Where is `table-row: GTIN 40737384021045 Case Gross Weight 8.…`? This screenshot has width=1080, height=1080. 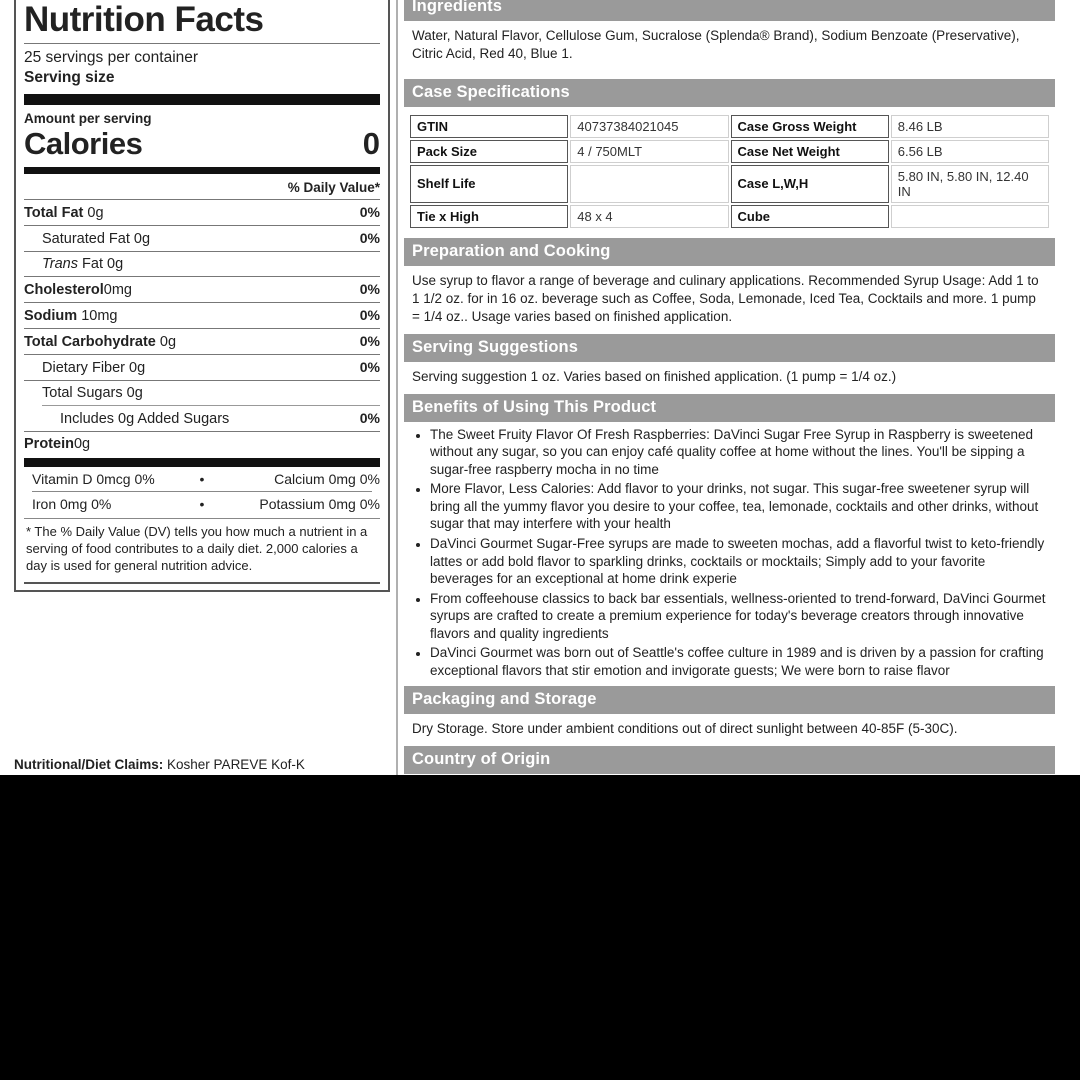 table-row: GTIN 40737384021045 Case Gross Weight 8.… is located at coordinates (729, 126).